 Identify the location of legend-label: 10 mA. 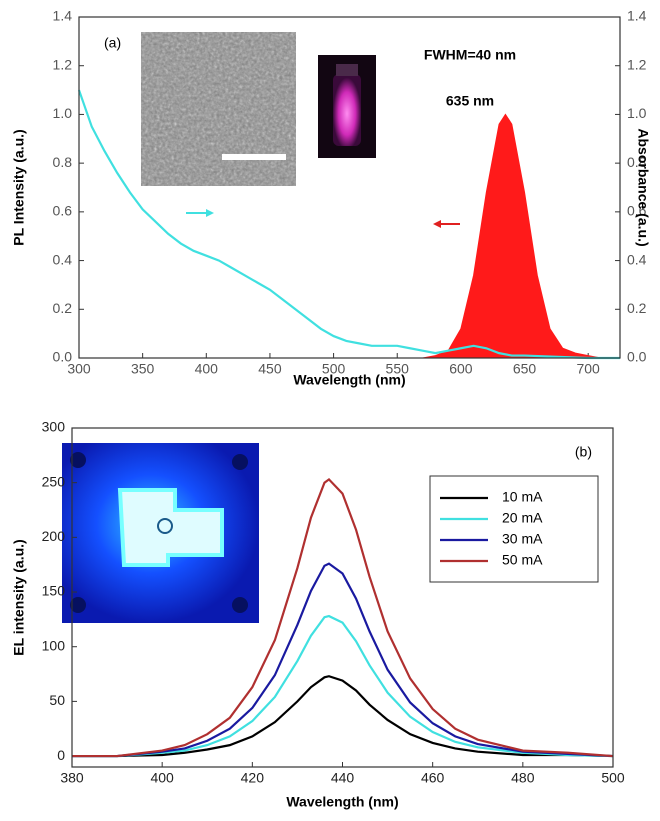
(522, 497).